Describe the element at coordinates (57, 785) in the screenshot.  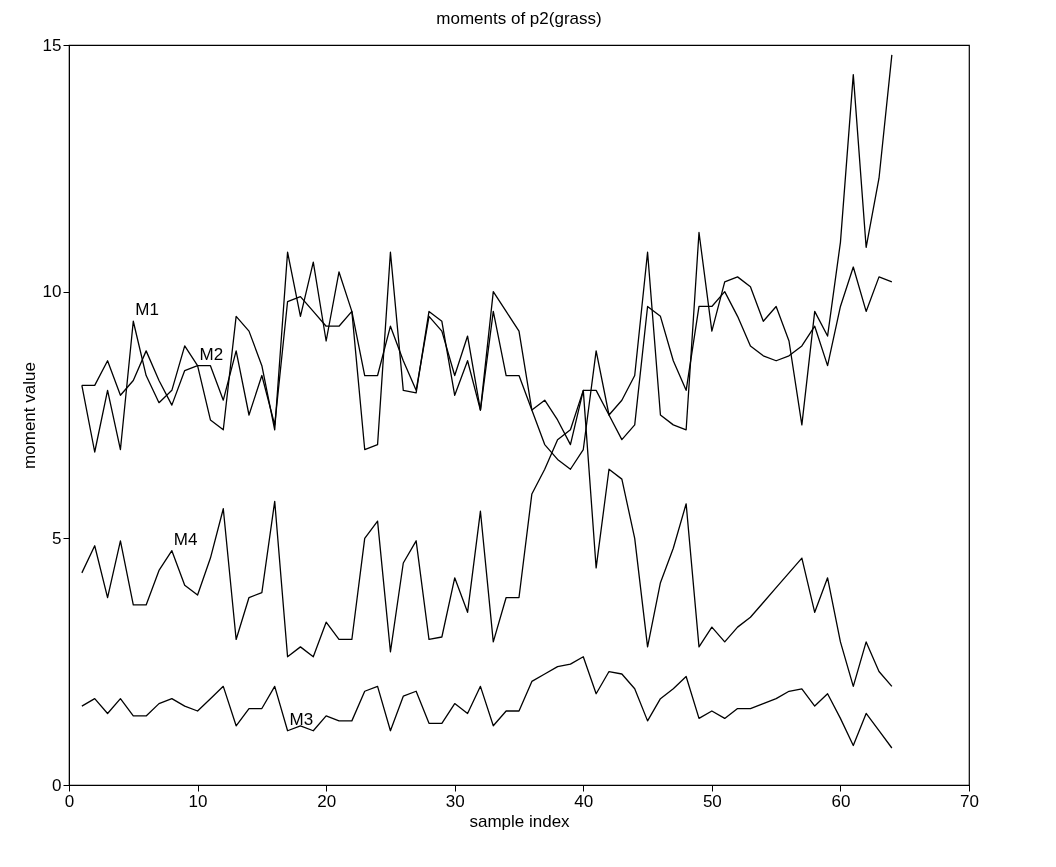
I see `y-tick-label: 0` at that location.